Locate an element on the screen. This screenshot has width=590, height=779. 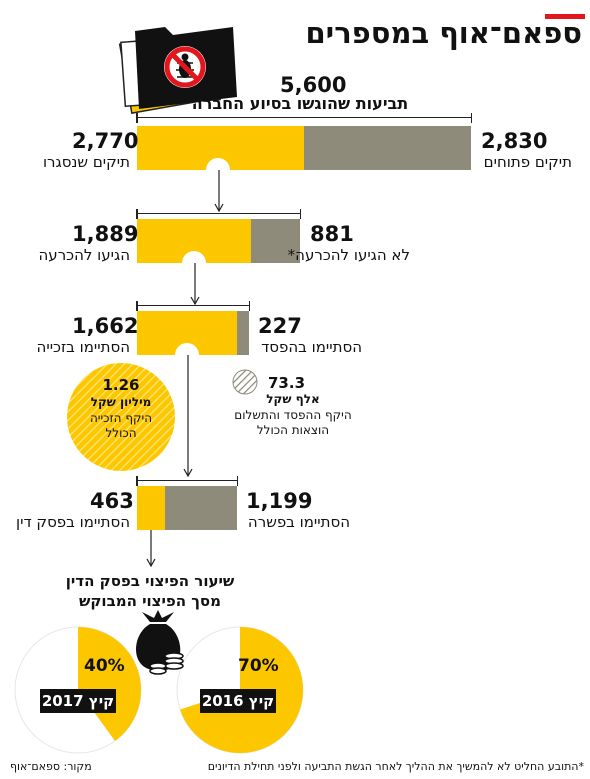
pie-2017-tag: קיץ 2017 is located at coordinates (78, 701).